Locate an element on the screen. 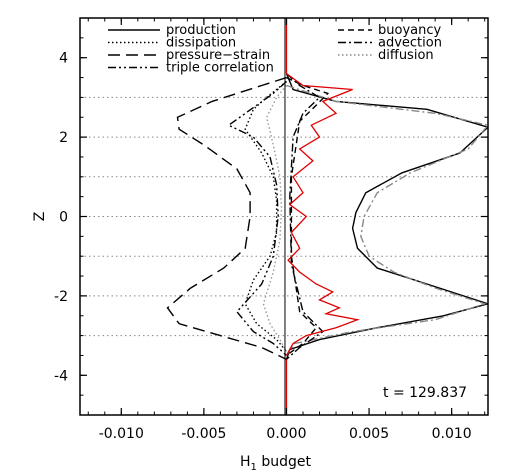 This screenshot has height=473, width=526. y-tick-label: -4 is located at coordinates (61, 376).